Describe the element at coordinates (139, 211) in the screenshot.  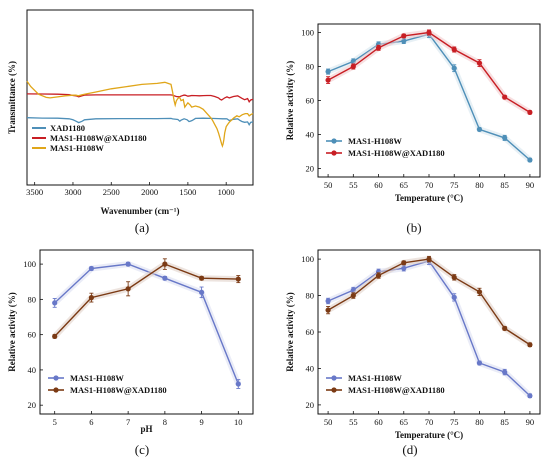
I see `x-axis-label: Wavenumber (cm⁻¹)` at that location.